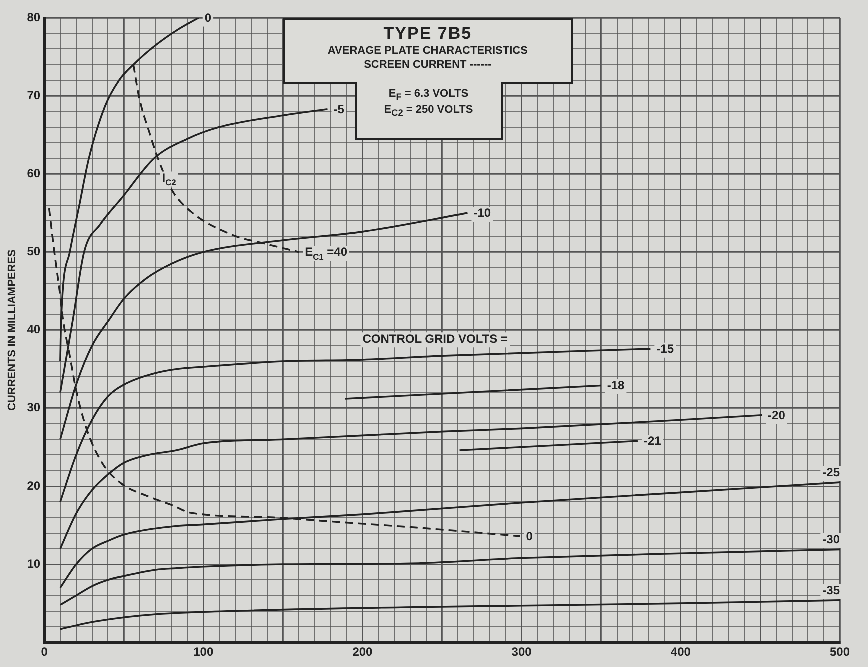 Image resolution: width=868 pixels, height=667 pixels. What do you see at coordinates (34, 485) in the screenshot?
I see `y-tick-label: 20` at bounding box center [34, 485].